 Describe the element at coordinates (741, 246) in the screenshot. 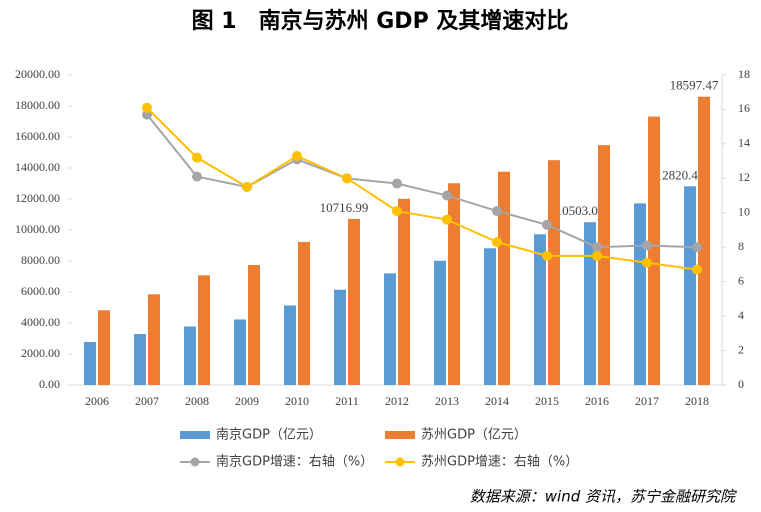

I see `y2-tick-label: 8` at that location.